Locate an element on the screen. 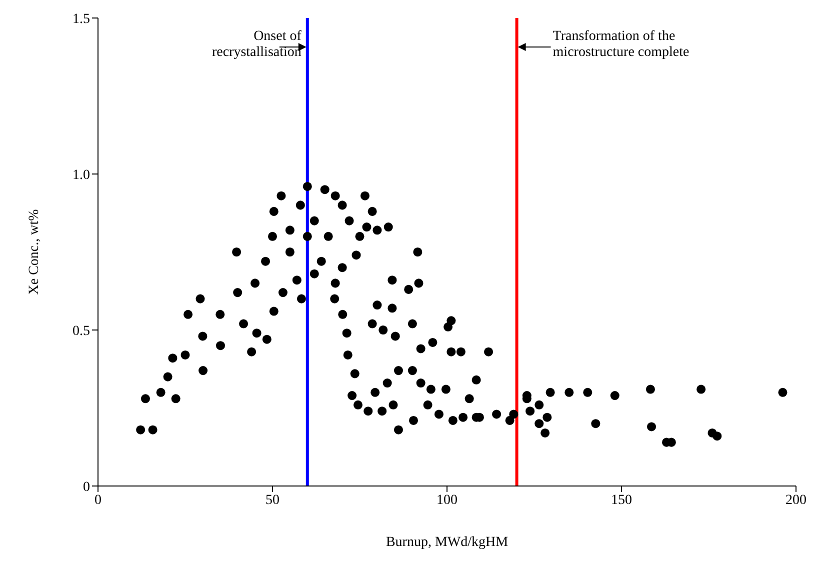 This screenshot has height=575, width=814. ref-line-label: Transformation of the microstructure complete is located at coordinates (621, 44).